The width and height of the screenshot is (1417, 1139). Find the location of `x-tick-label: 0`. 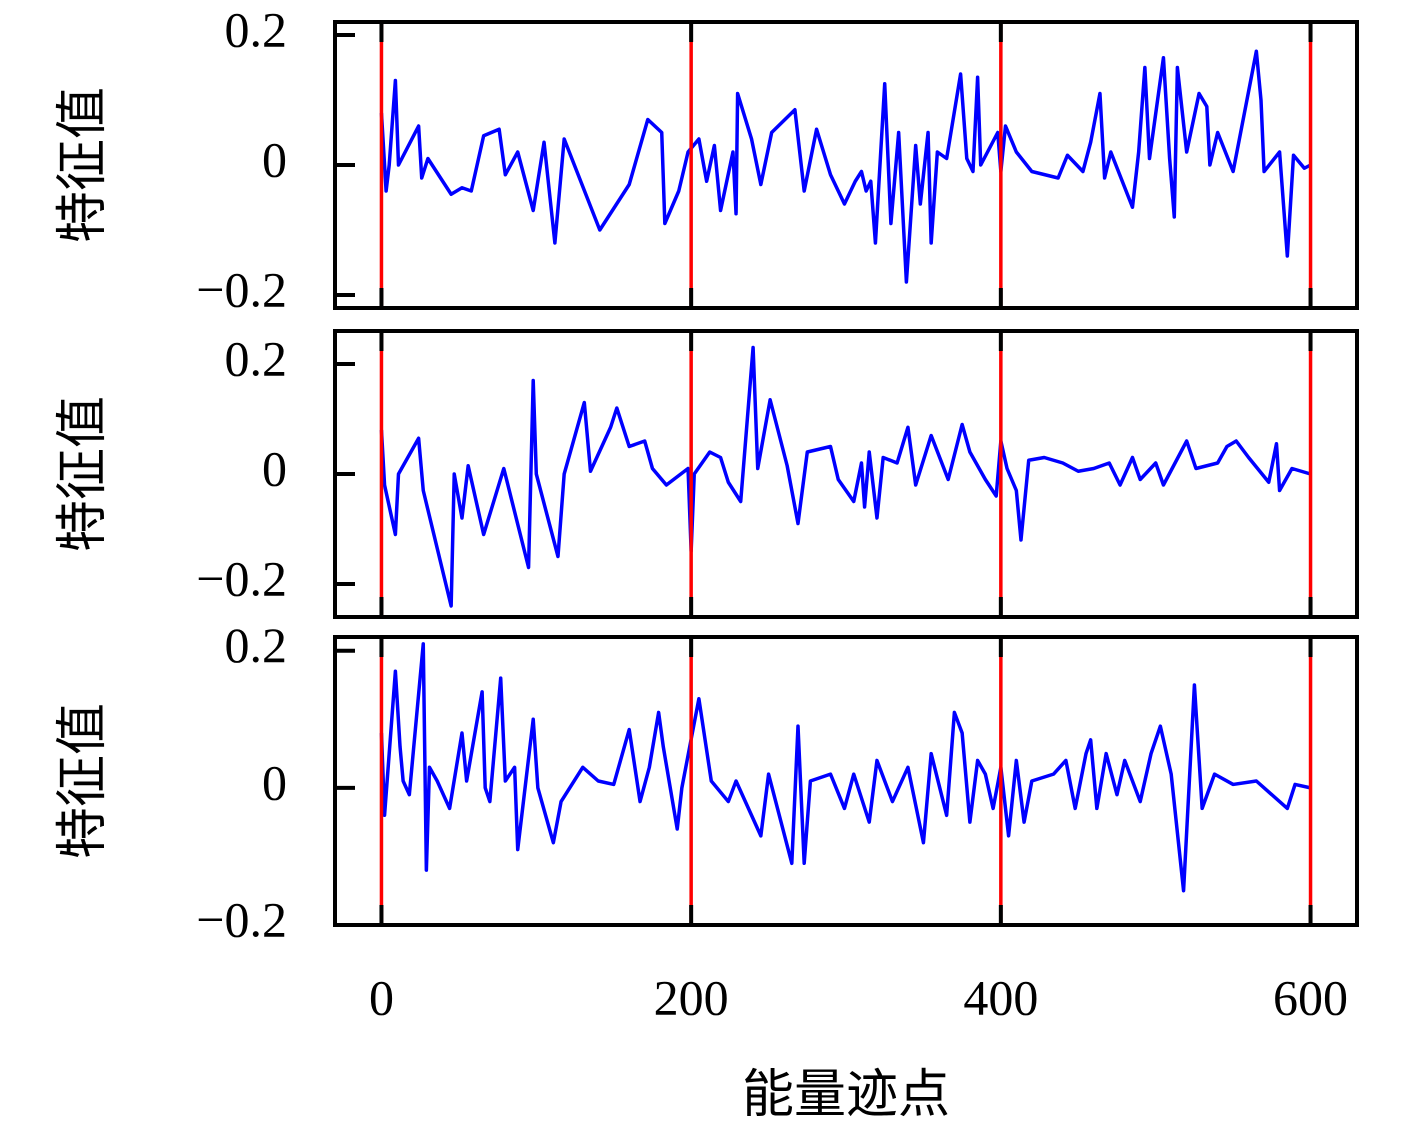

x-tick-label: 0 is located at coordinates (381, 997).